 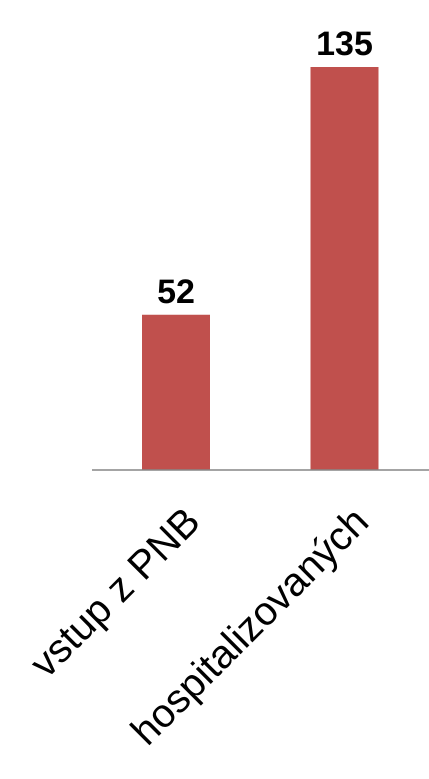 What do you see at coordinates (344, 44) in the screenshot?
I see `data-label: 135` at bounding box center [344, 44].